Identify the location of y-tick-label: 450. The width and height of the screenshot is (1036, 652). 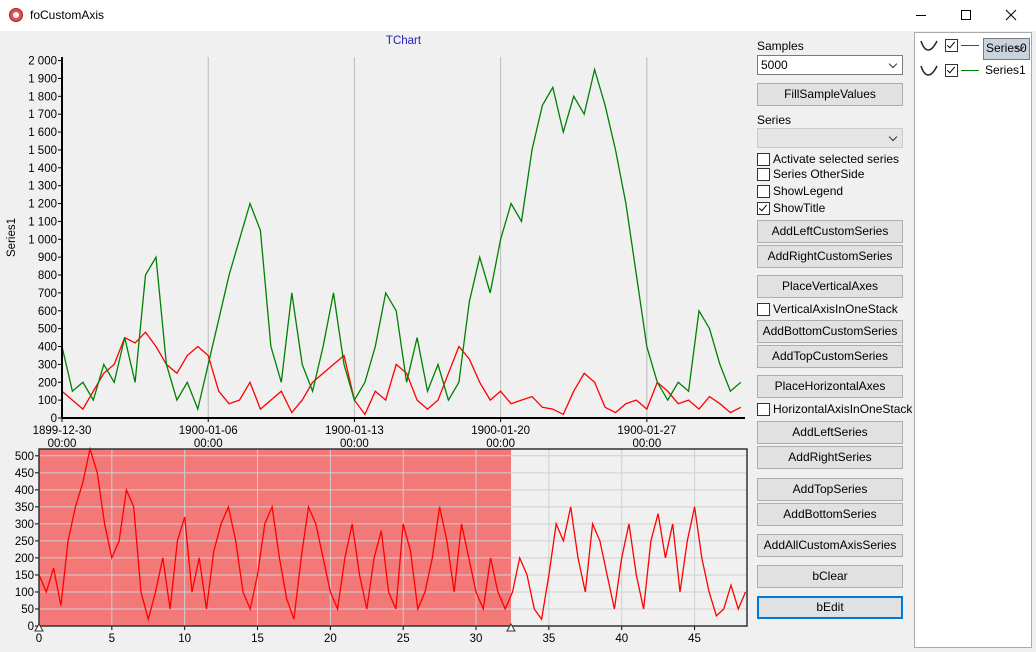
(24, 474).